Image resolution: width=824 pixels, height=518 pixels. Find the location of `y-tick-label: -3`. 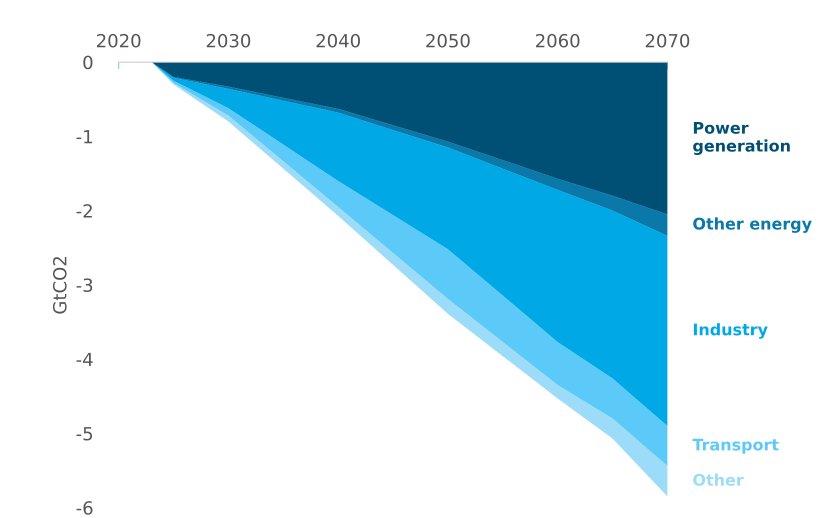

y-tick-label: -3 is located at coordinates (84, 285).